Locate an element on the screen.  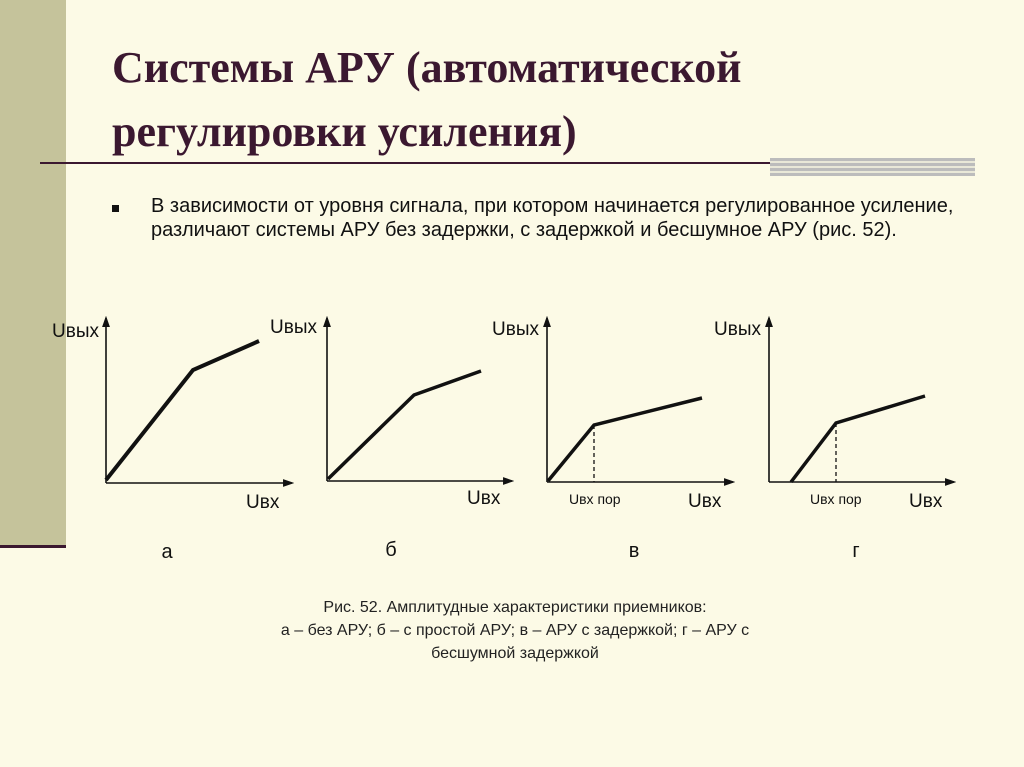
panel-b-letter: б is located at coordinates (390, 550).